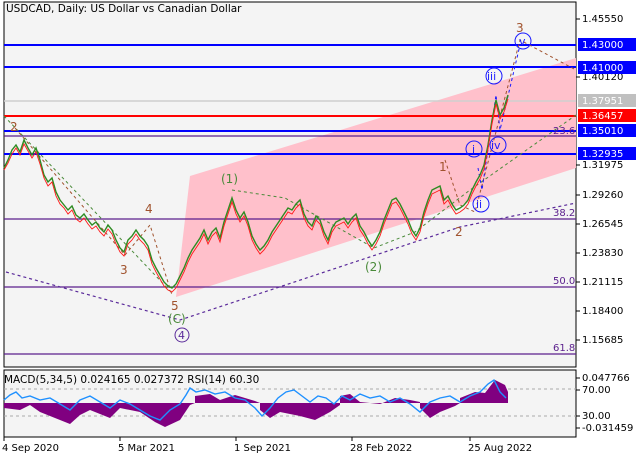 This screenshot has height=461, width=640. Describe the element at coordinates (602, 131) in the screenshot. I see `tag-135010: 1.35010` at that location.